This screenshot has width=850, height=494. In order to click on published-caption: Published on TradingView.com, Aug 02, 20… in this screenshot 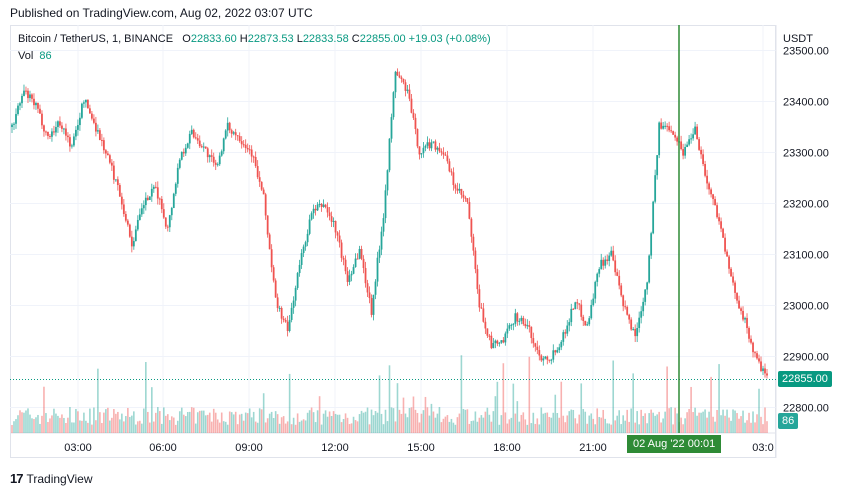, I will do `click(161, 13)`.